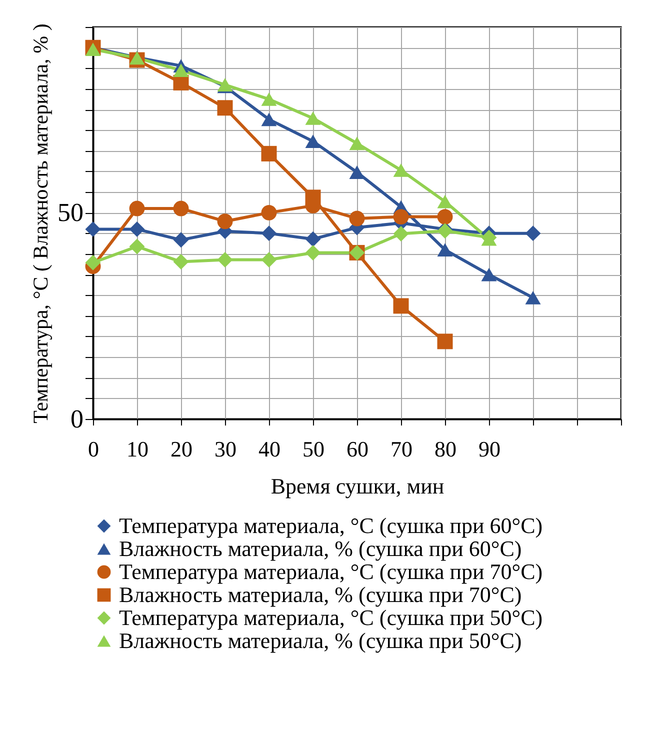  Describe the element at coordinates (489, 449) in the screenshot. I see `x-tick-label: 90` at that location.